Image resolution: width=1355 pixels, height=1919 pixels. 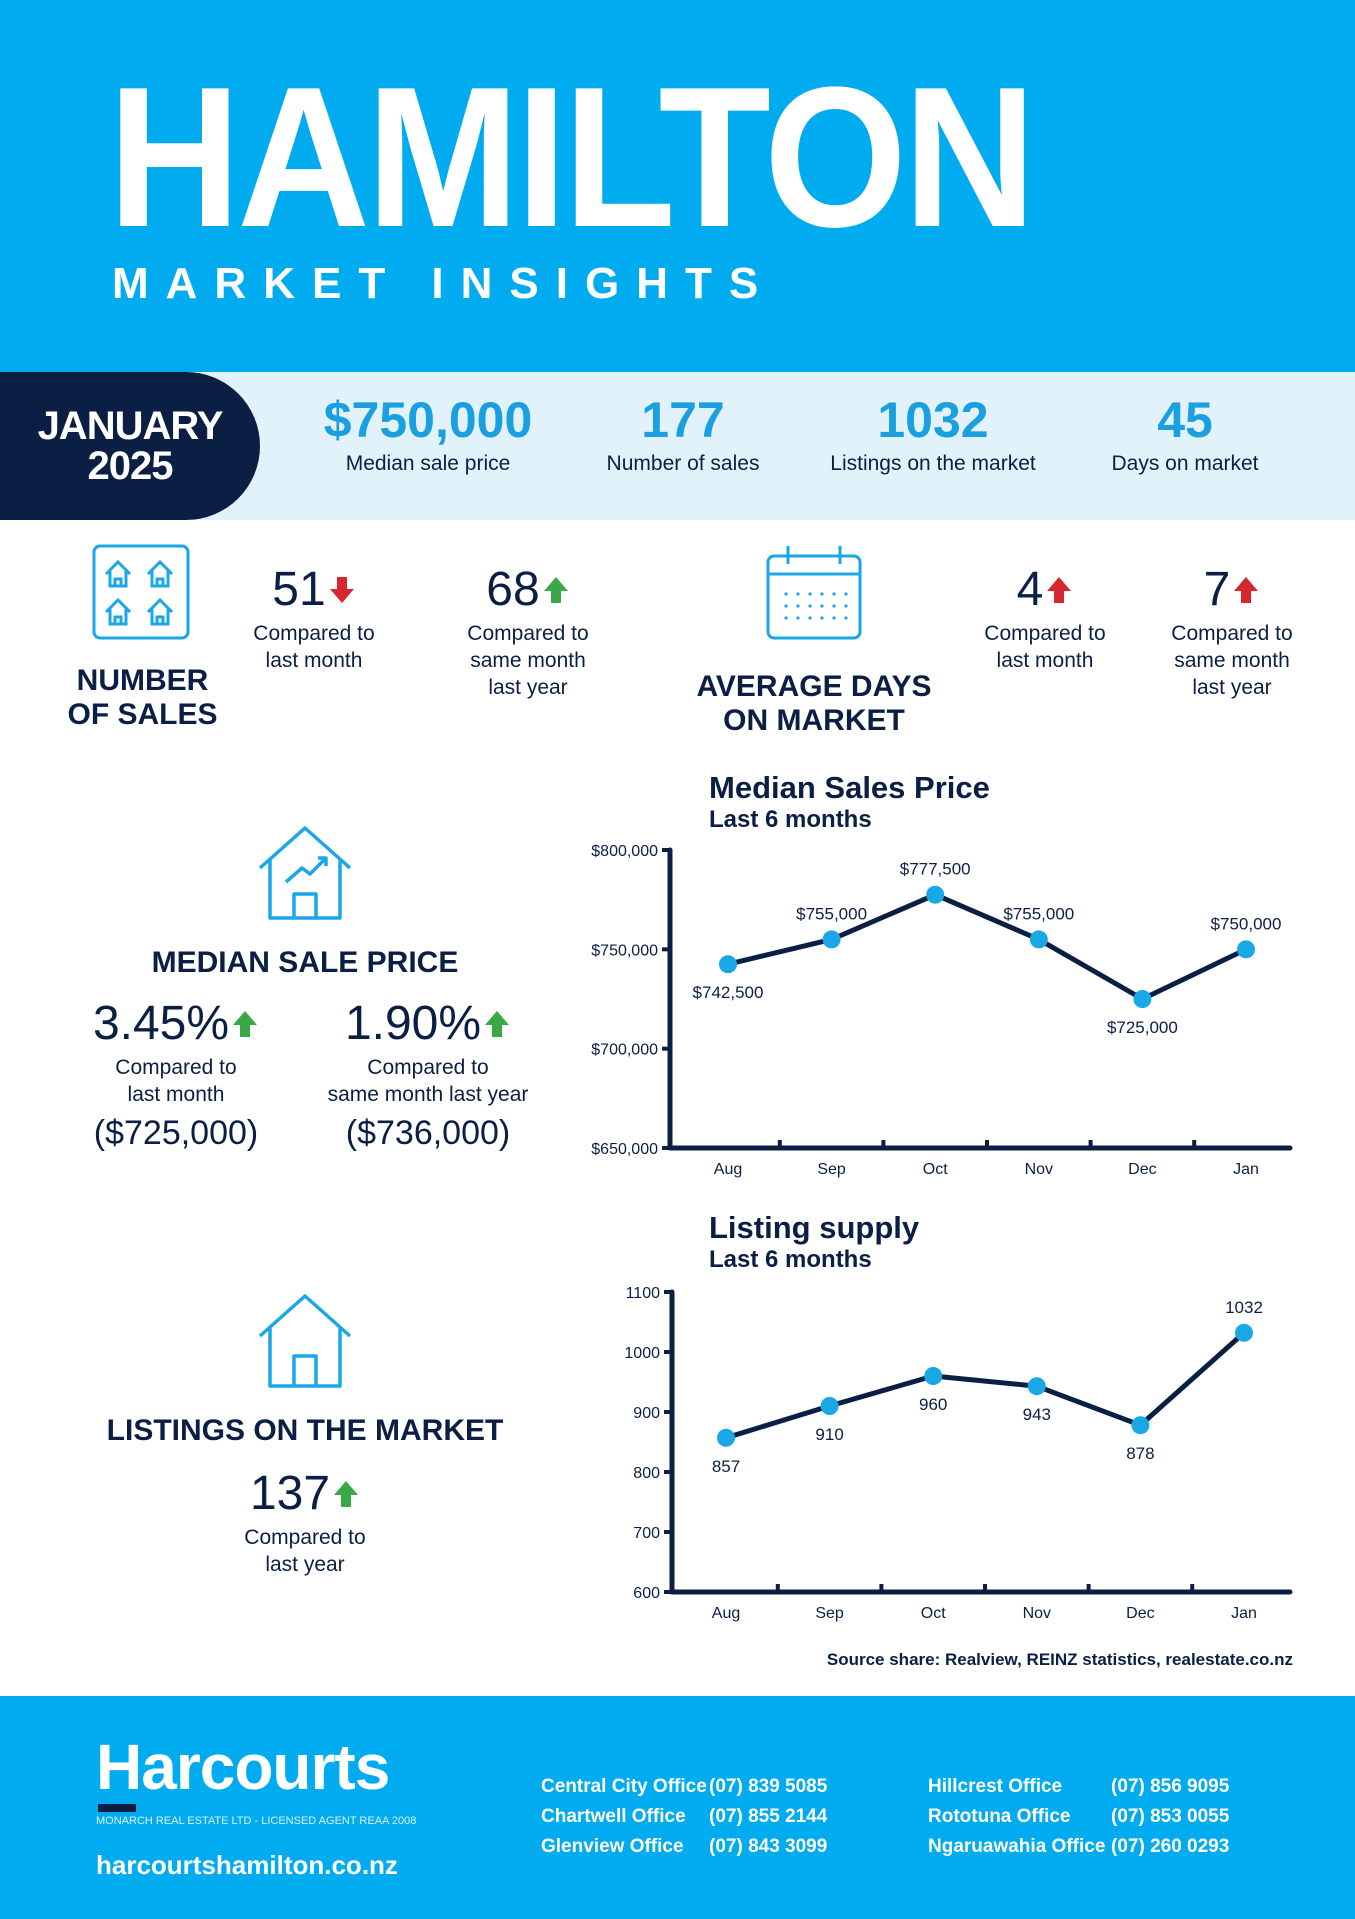 I want to click on office-row: Central City Office (07) 839 5085, so click(x=684, y=1787).